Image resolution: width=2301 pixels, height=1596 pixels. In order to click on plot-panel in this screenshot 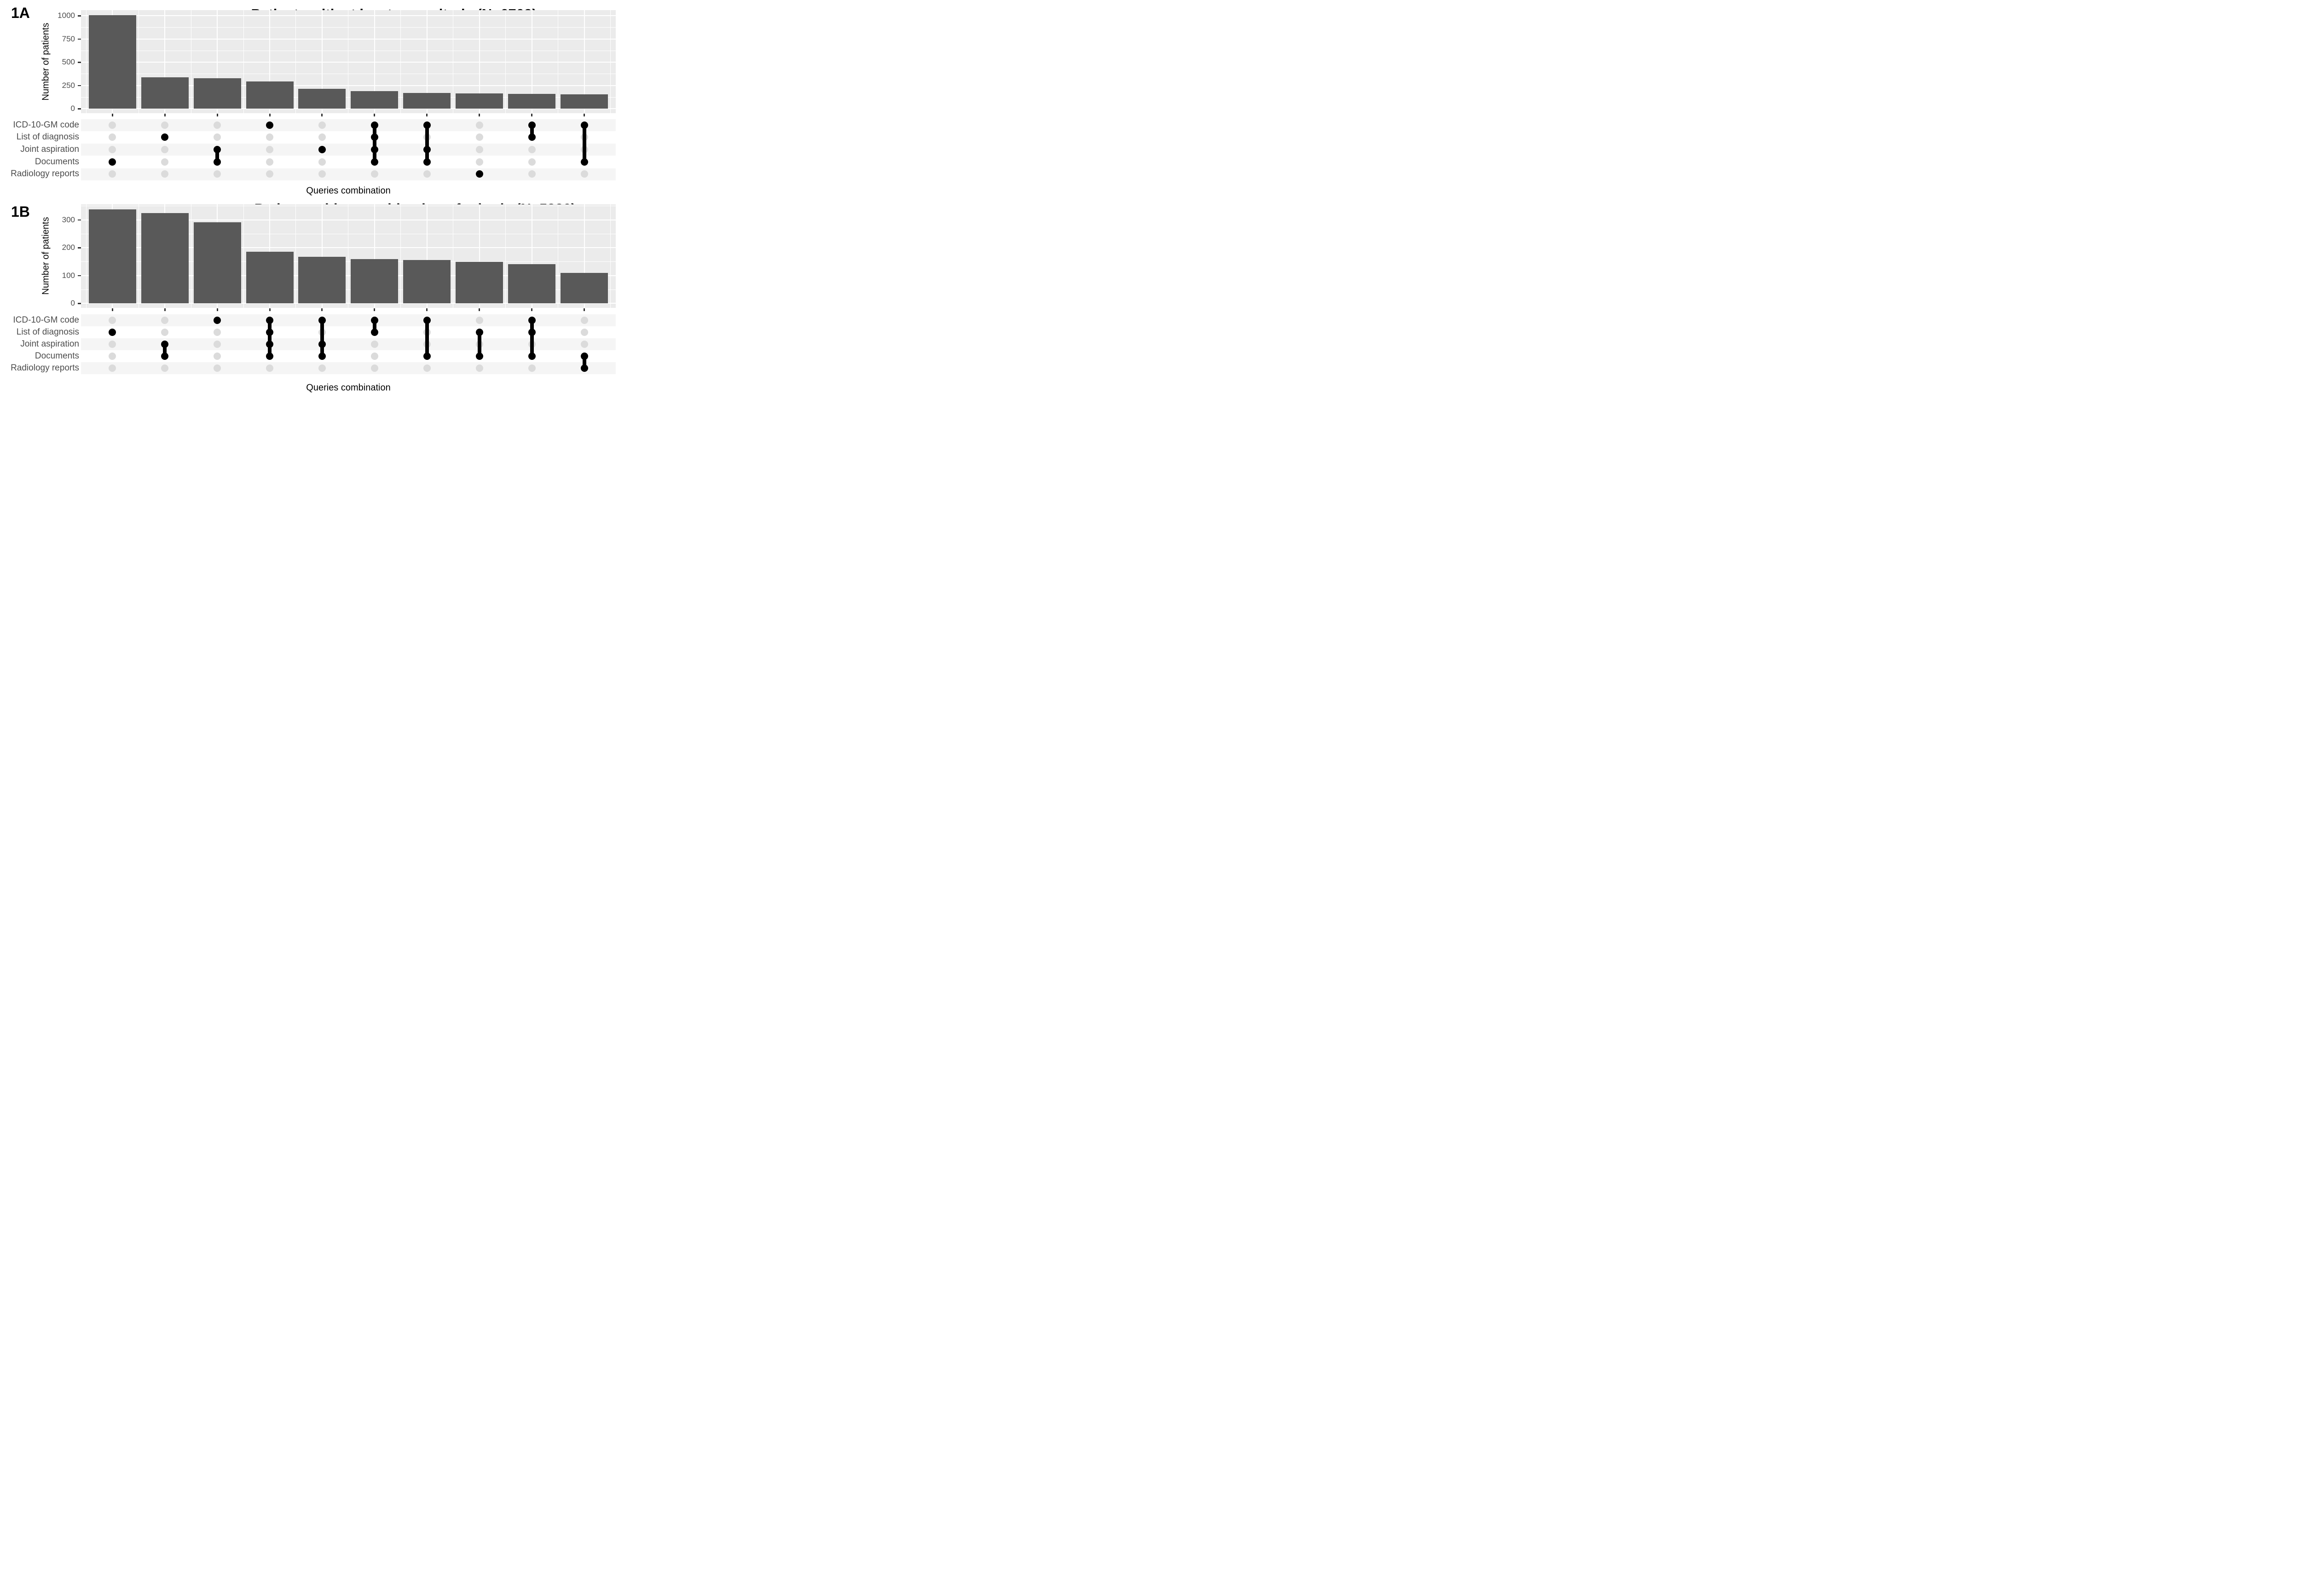, I will do `click(348, 62)`.